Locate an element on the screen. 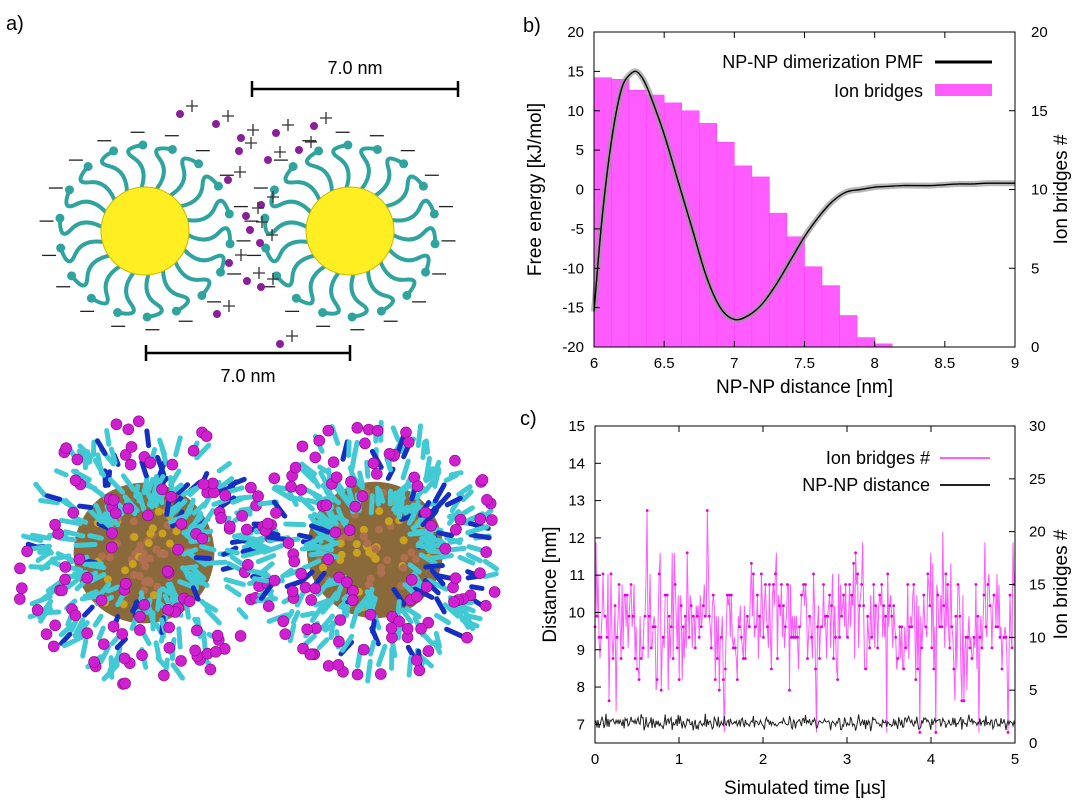  y-tick-label: -5 is located at coordinates (577, 229).